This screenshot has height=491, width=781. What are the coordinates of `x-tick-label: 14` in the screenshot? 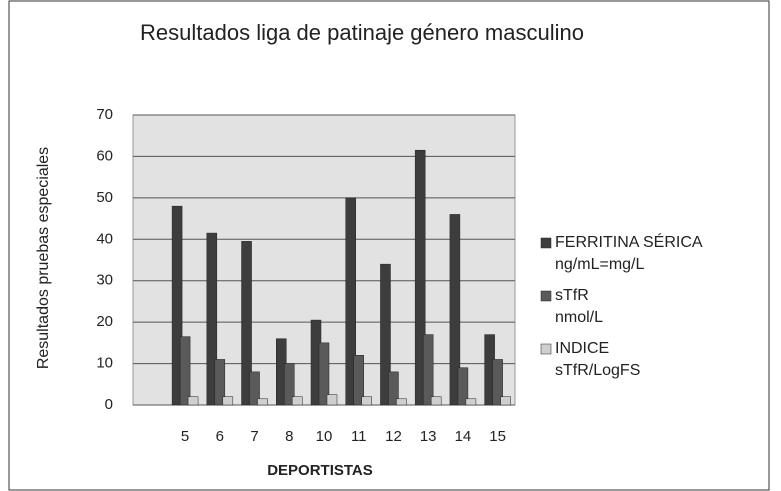 It's located at (463, 436).